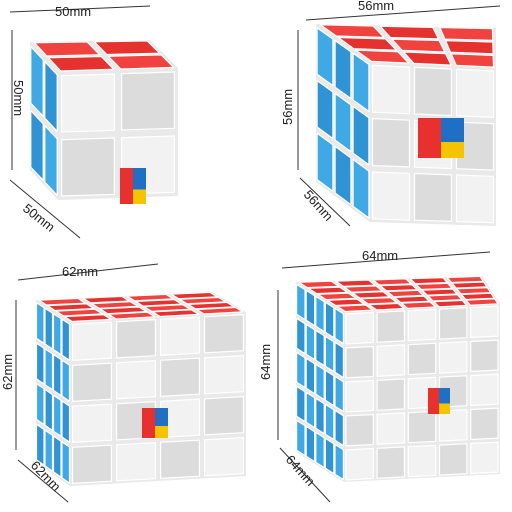 This screenshot has height=512, width=512. Describe the element at coordinates (376, 6) in the screenshot. I see `dimension-label-top: 56mm` at that location.